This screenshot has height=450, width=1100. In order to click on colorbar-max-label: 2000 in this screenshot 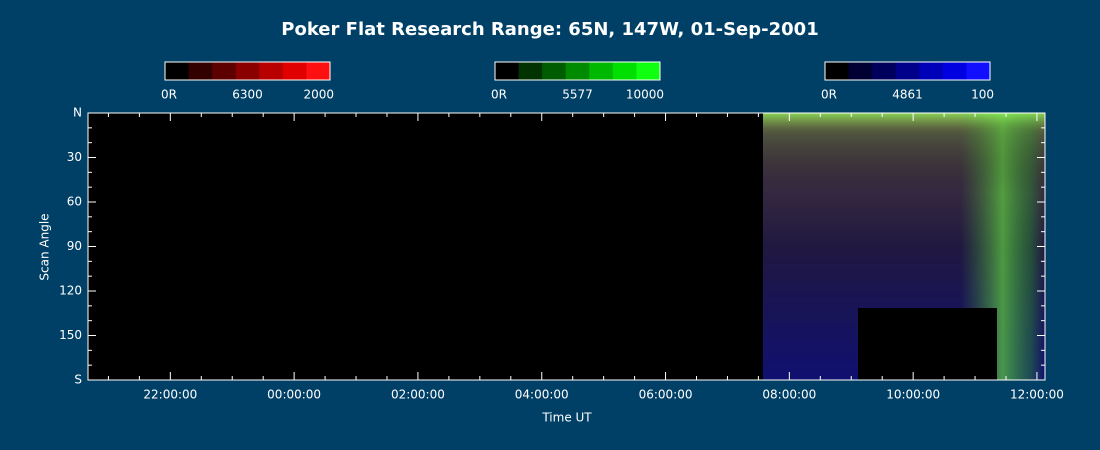, I will do `click(318, 95)`.